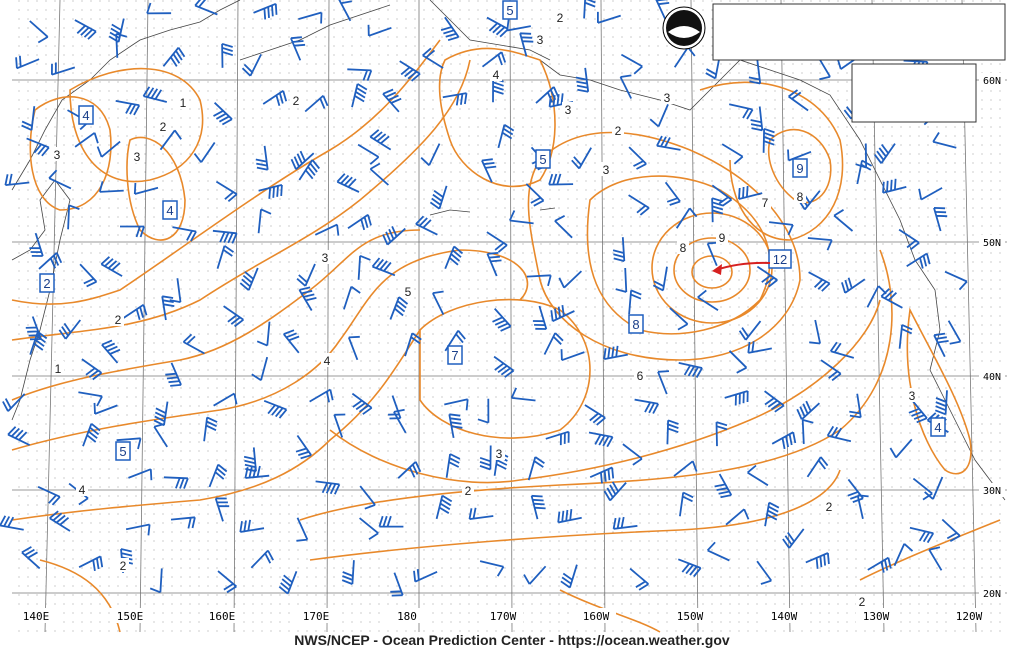 Image resolution: width=1024 pixels, height=652 pixels. Describe the element at coordinates (859, 32) in the screenshot. I see `header-box` at that location.